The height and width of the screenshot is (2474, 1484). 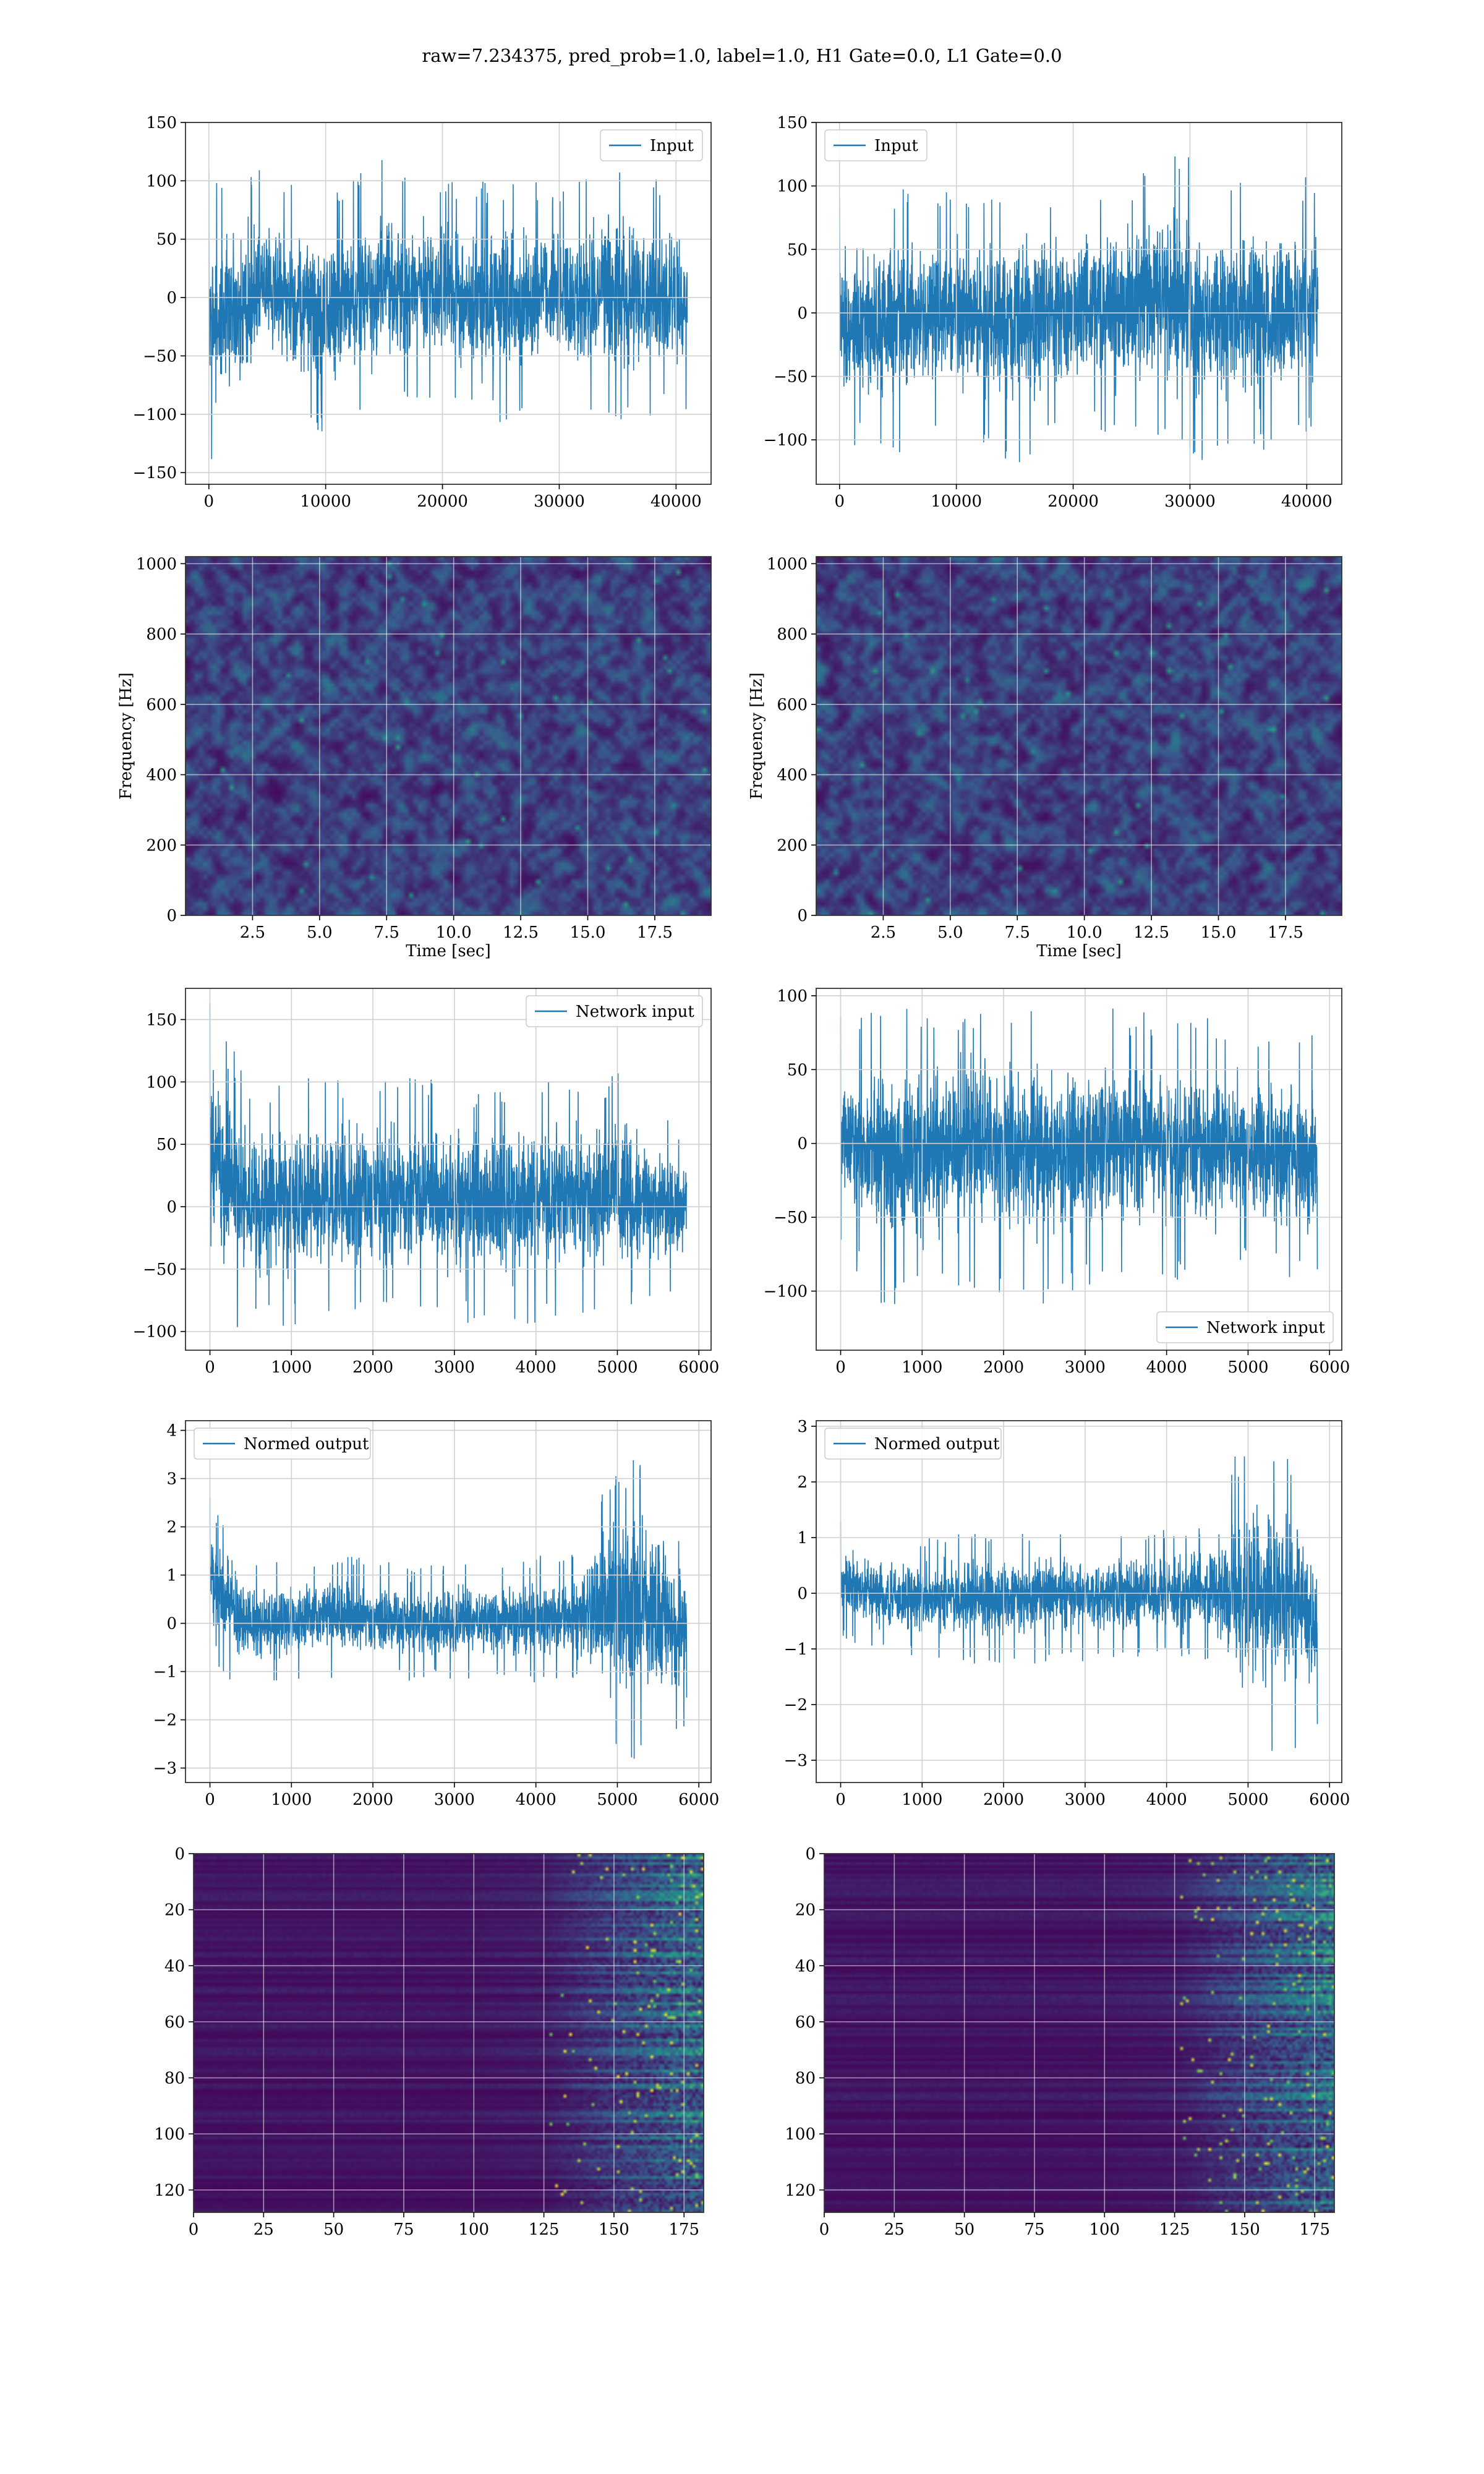 What do you see at coordinates (448, 1609) in the screenshot?
I see `plot-norm-h1` at bounding box center [448, 1609].